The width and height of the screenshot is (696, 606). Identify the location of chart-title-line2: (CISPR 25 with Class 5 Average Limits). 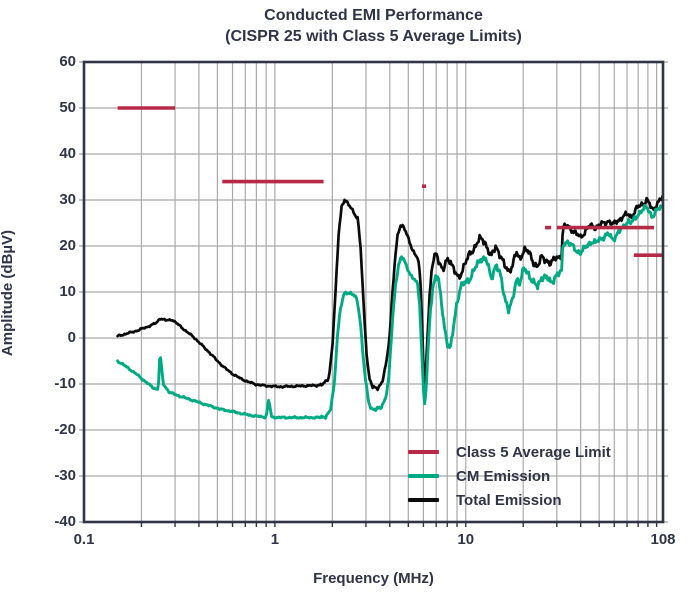
(373, 36).